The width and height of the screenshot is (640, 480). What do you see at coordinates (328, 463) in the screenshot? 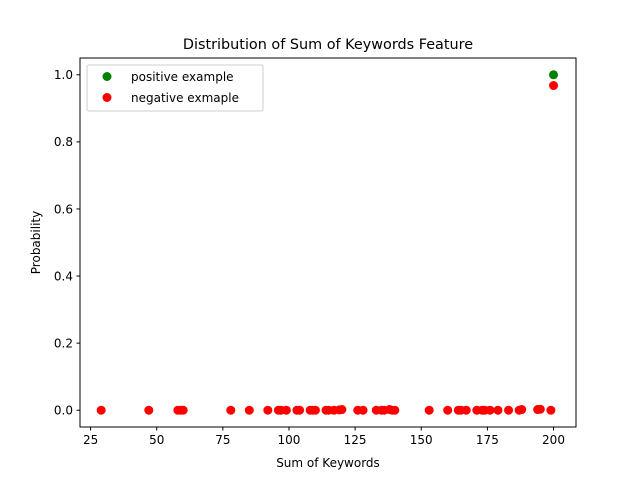
I see `x-axis-label: Sum of Keywords` at bounding box center [328, 463].